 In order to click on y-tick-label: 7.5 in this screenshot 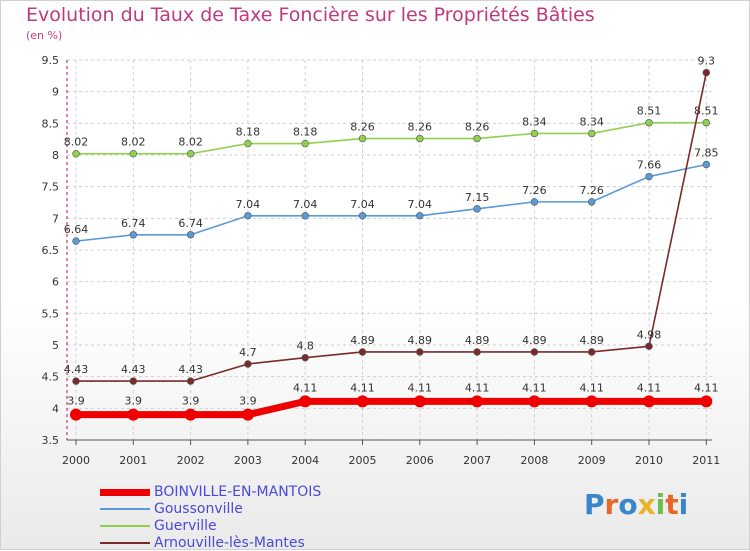, I will do `click(51, 187)`.